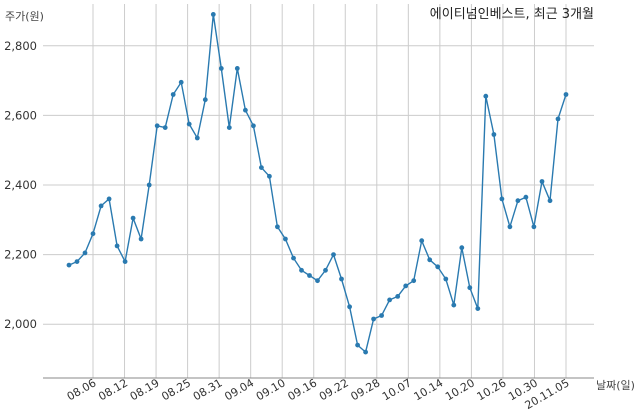 The height and width of the screenshot is (419, 640). I want to click on x-tick-label: 09.10, so click(271, 389).